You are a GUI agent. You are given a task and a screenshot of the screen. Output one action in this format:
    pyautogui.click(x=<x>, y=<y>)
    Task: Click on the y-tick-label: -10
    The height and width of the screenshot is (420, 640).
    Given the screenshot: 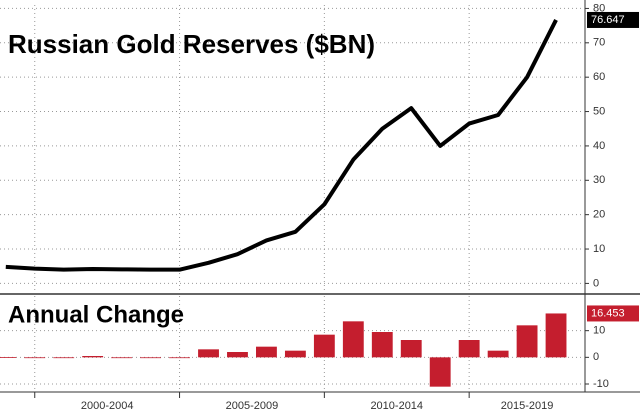 What is the action you would take?
    pyautogui.click(x=601, y=384)
    